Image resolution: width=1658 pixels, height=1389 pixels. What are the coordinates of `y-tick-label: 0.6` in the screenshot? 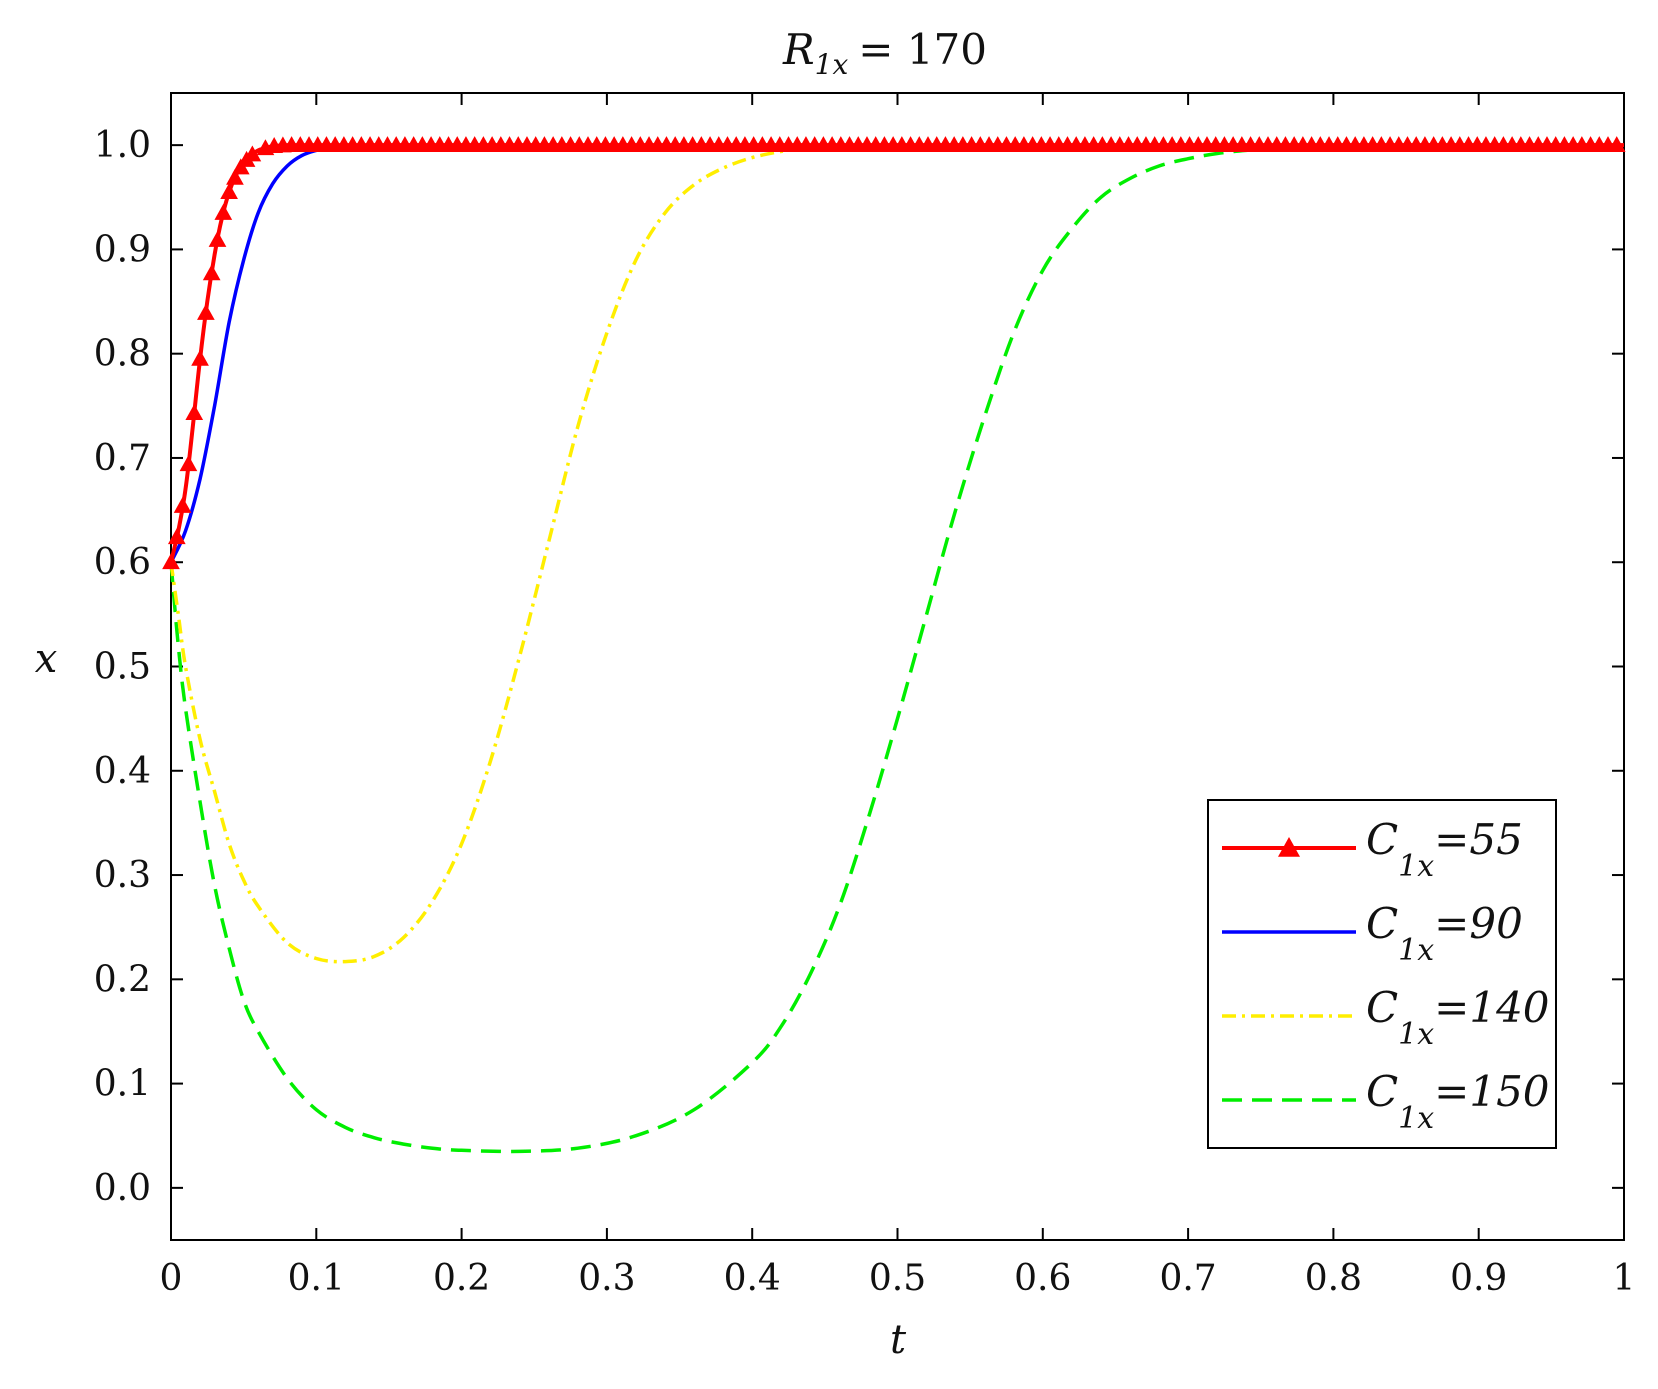 It's located at (122, 562).